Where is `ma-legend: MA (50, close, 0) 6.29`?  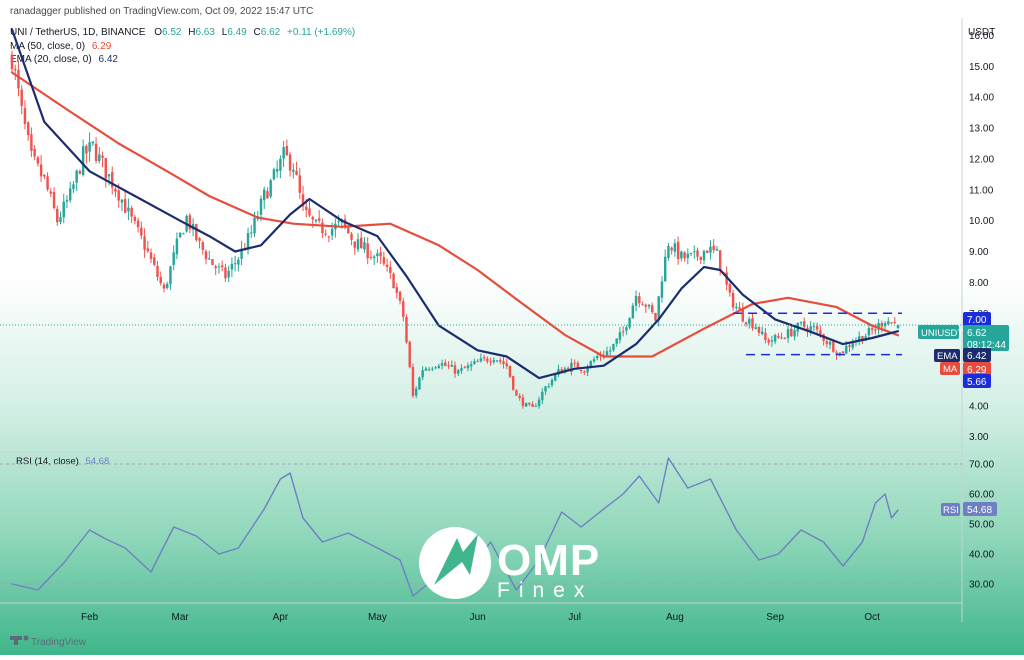
ma-legend: MA (50, close, 0) 6.29 is located at coordinates (61, 46).